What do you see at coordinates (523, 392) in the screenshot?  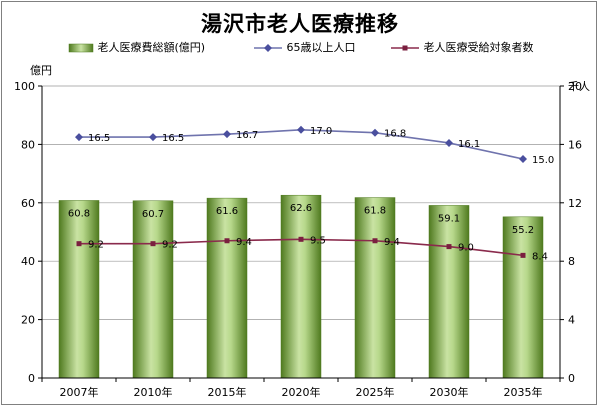 I see `x-tick-label: 2035年` at bounding box center [523, 392].